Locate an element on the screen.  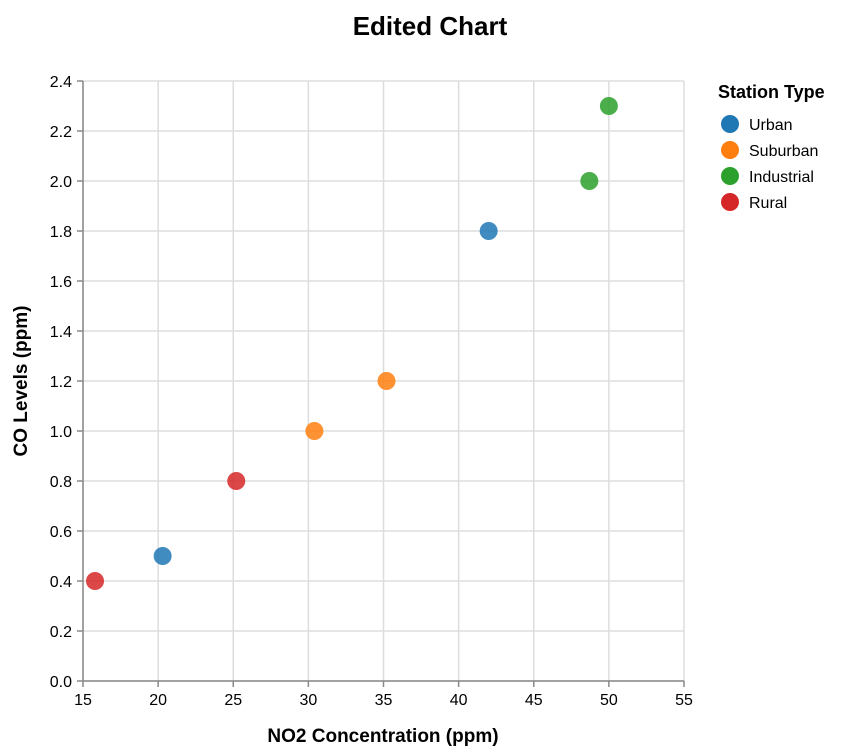
chart-title: Edited Chart is located at coordinates (430, 26).